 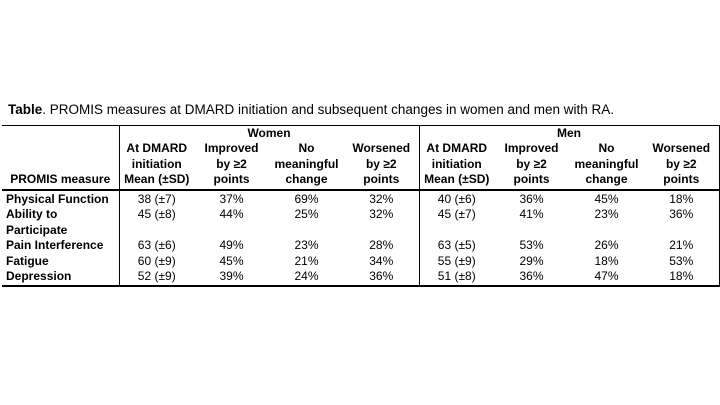 I want to click on value-cell: 40 (±6), so click(x=456, y=198).